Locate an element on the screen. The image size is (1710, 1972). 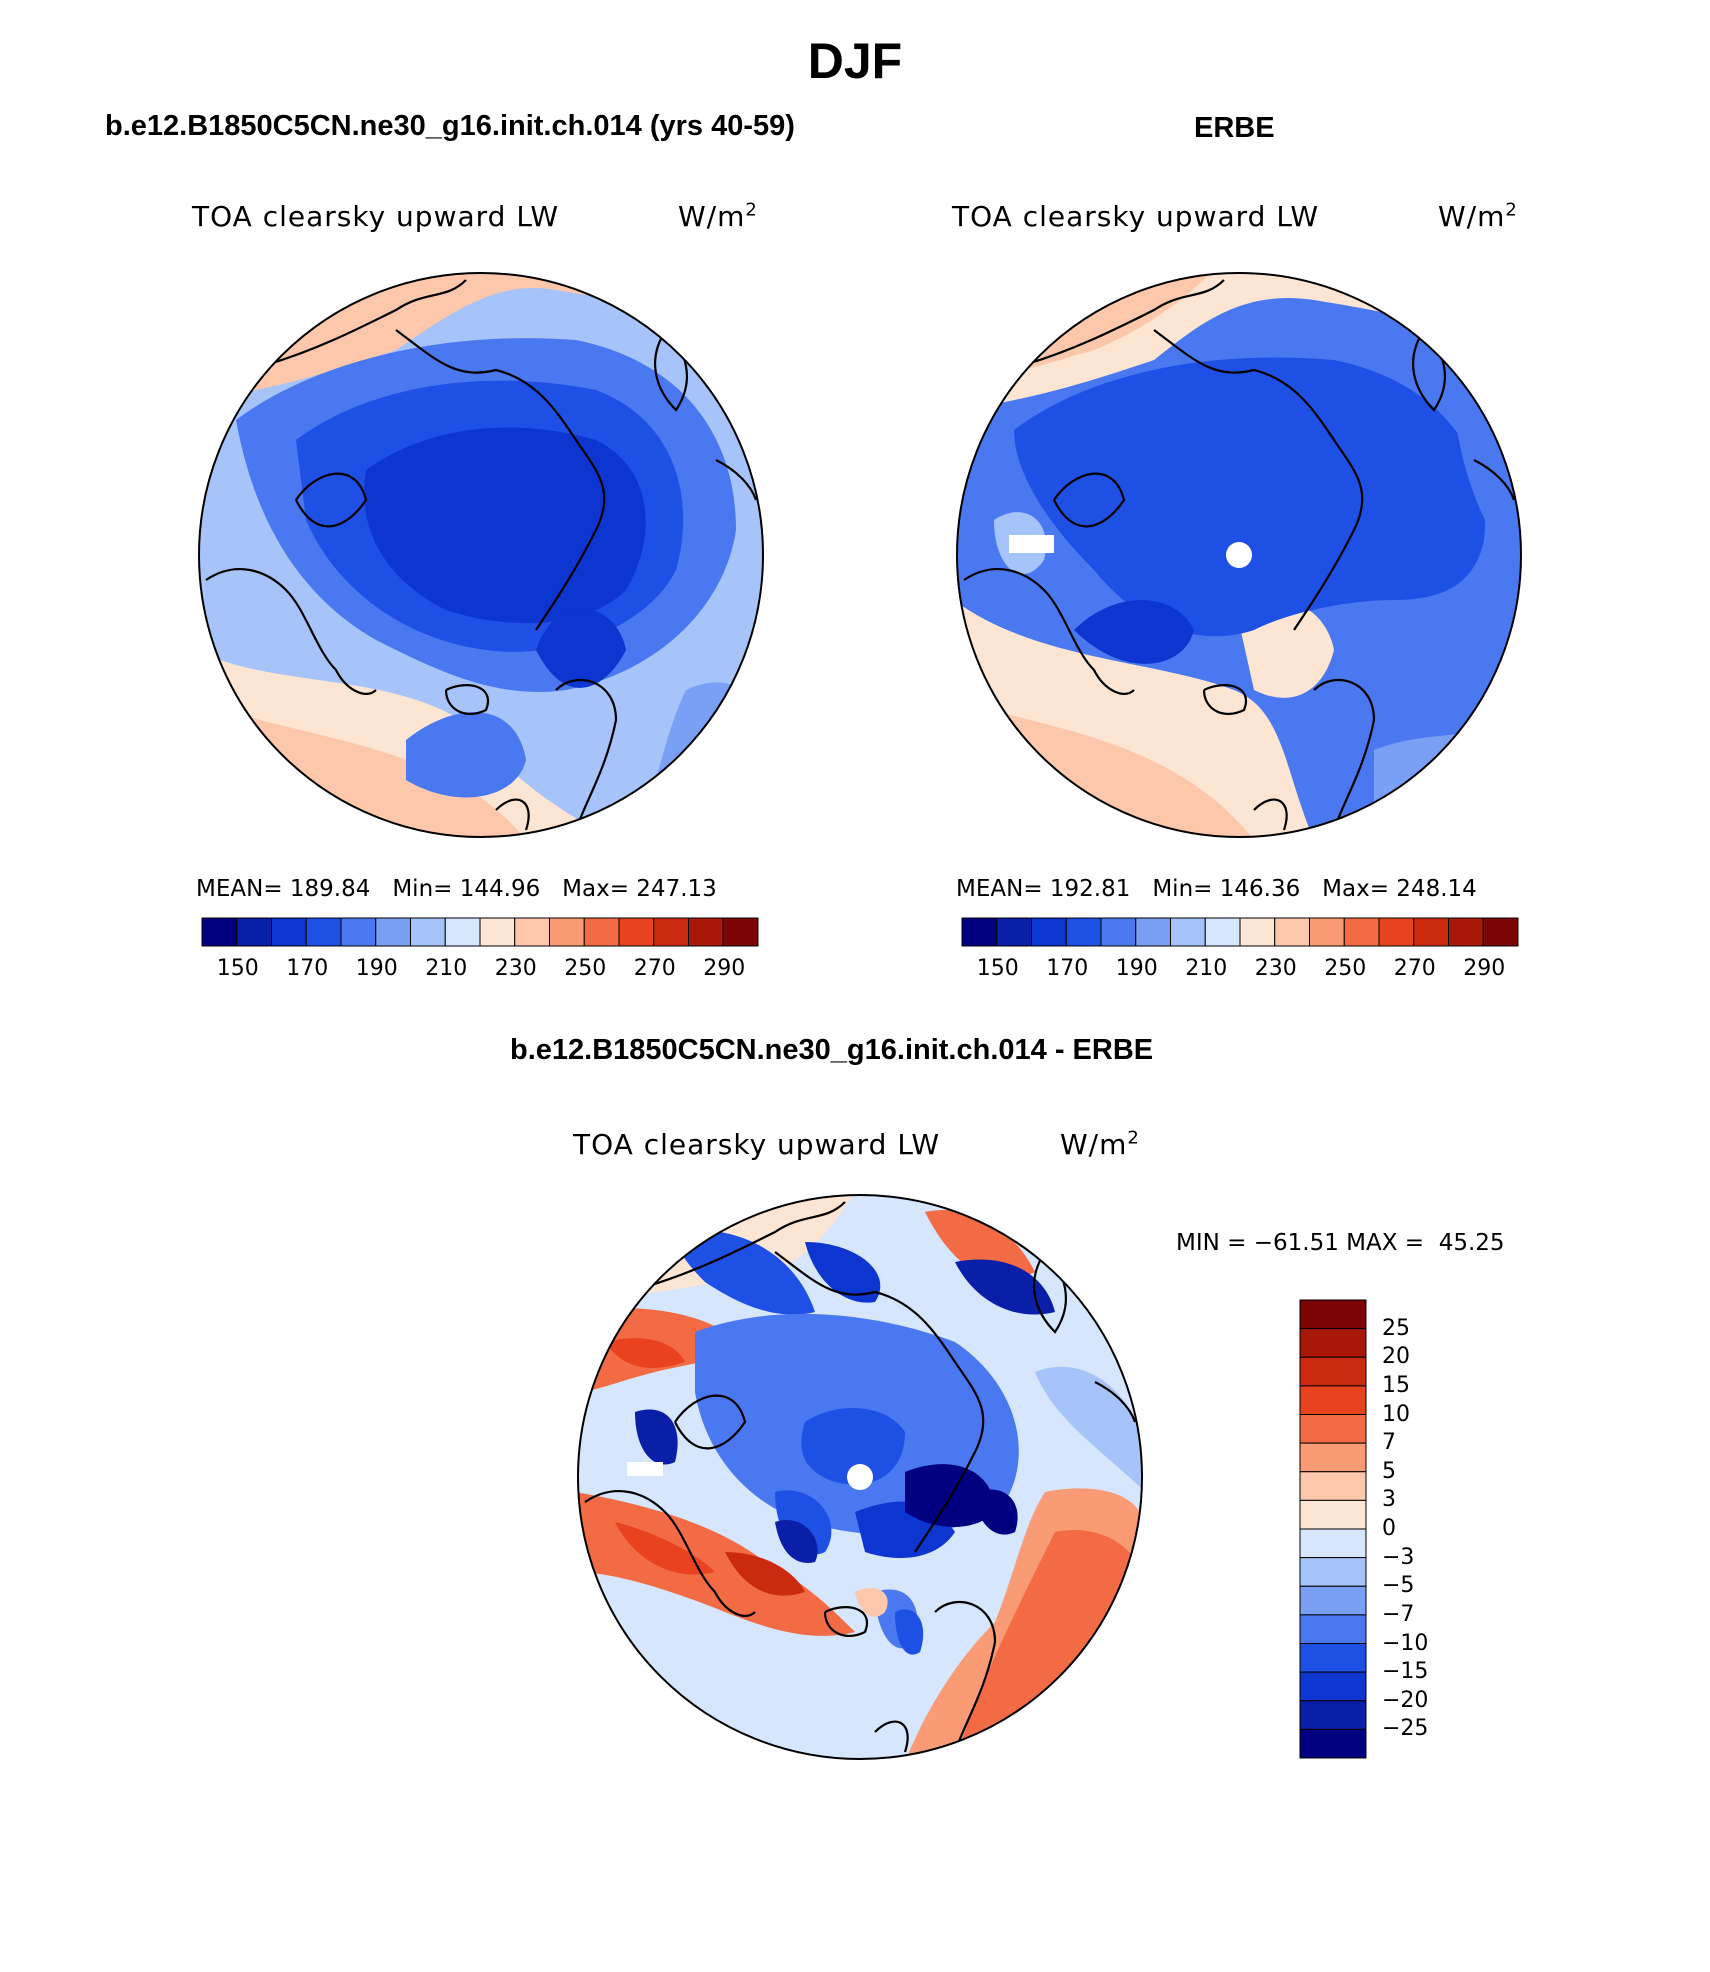
panel-3-minmax: MIN = −61.51 MAX = 45.25 is located at coordinates (1340, 1243).